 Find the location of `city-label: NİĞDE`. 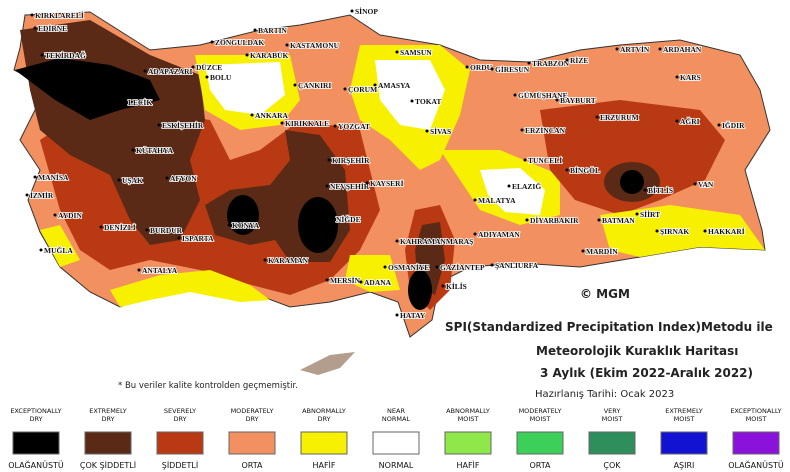

city-label: NİĞDE is located at coordinates (348, 219).